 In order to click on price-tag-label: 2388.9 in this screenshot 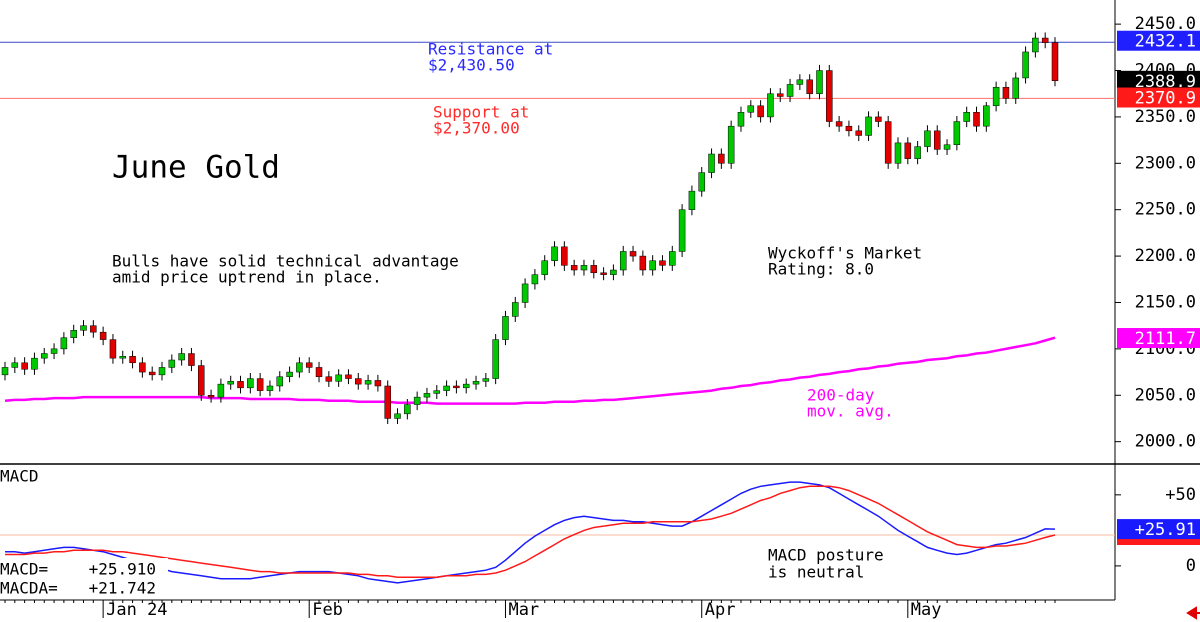, I will do `click(1165, 82)`.